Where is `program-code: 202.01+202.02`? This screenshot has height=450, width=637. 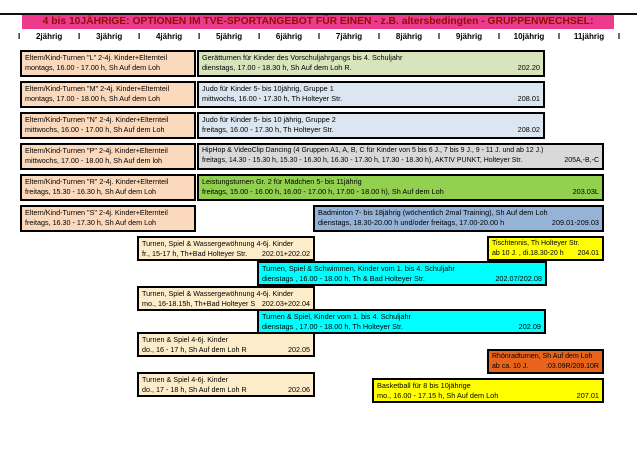
program-code: 202.01+202.02 is located at coordinates (285, 253).